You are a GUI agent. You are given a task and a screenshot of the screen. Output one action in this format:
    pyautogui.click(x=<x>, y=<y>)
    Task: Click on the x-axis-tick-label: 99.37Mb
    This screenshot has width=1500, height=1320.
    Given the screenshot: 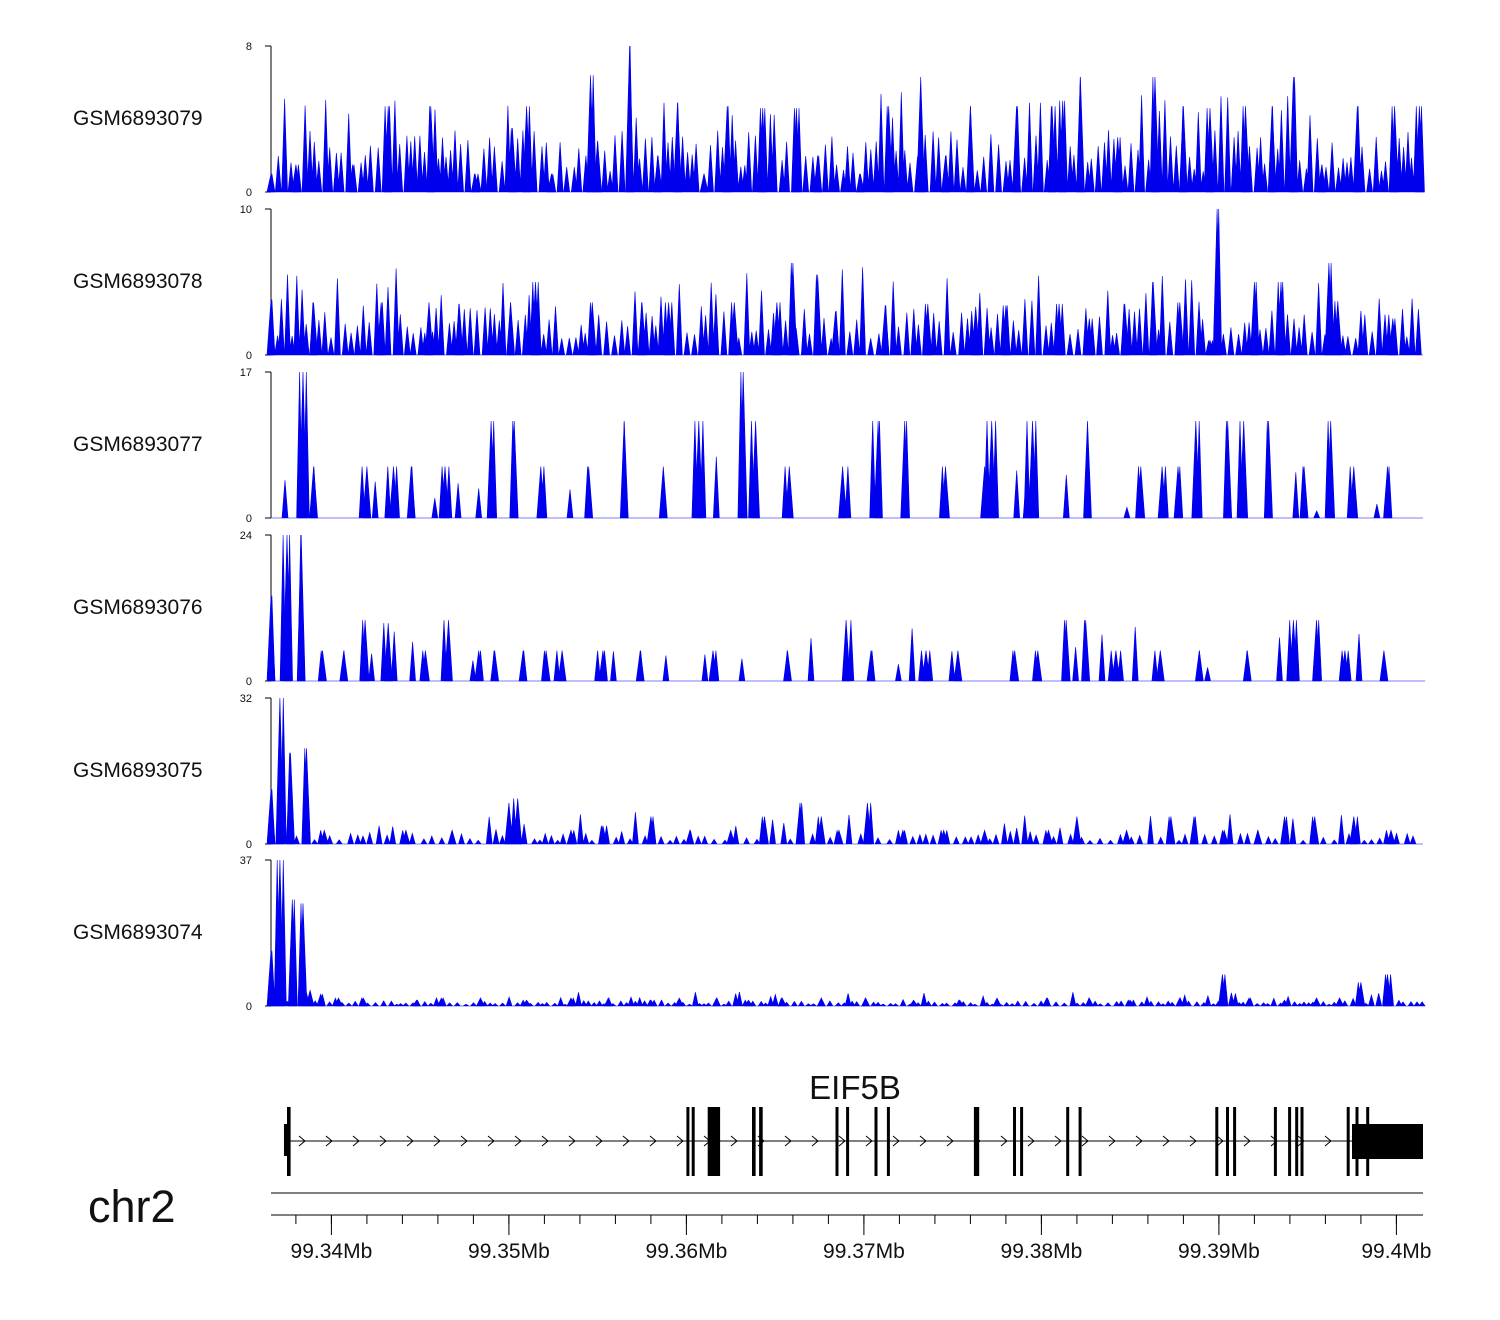 What is the action you would take?
    pyautogui.click(x=864, y=1251)
    